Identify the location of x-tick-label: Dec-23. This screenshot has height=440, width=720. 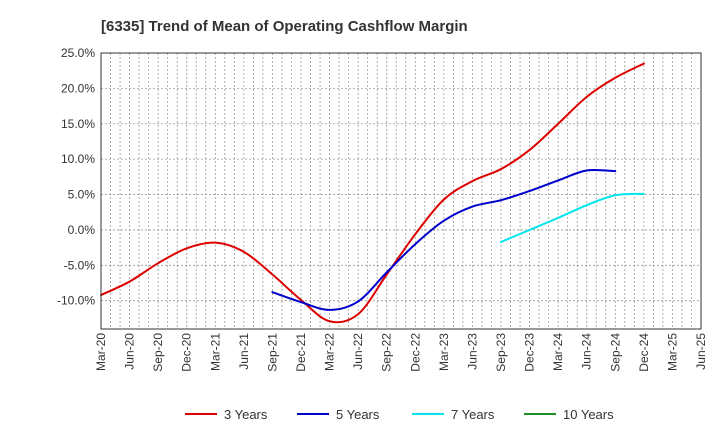
(530, 352).